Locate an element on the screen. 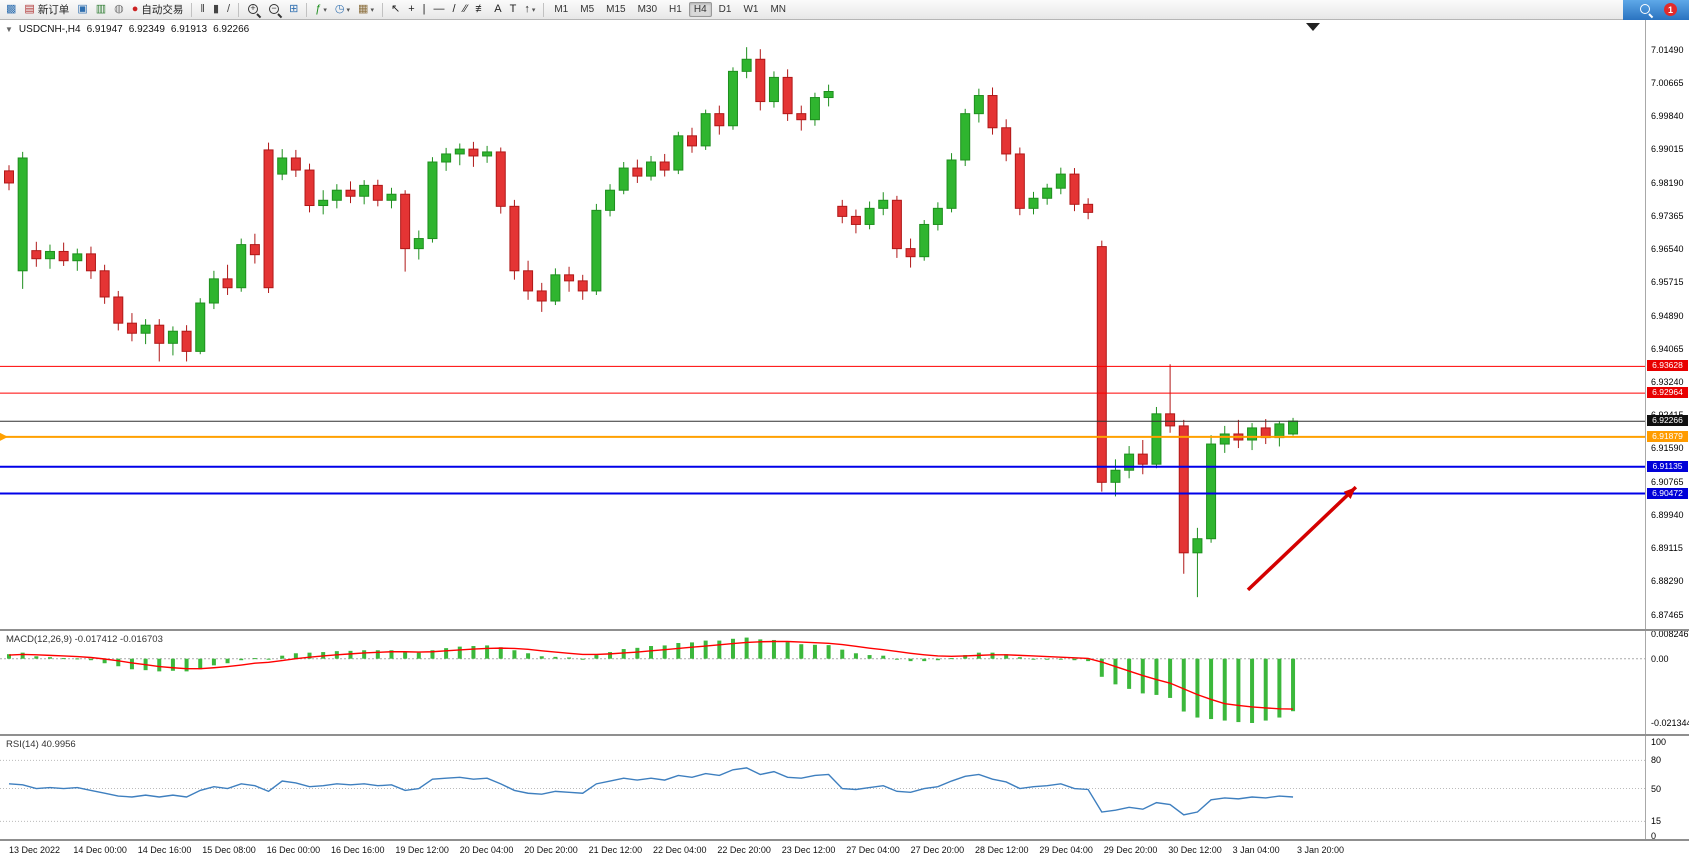  time-axis-label: 23 Dec 12:00 is located at coordinates (808, 850).